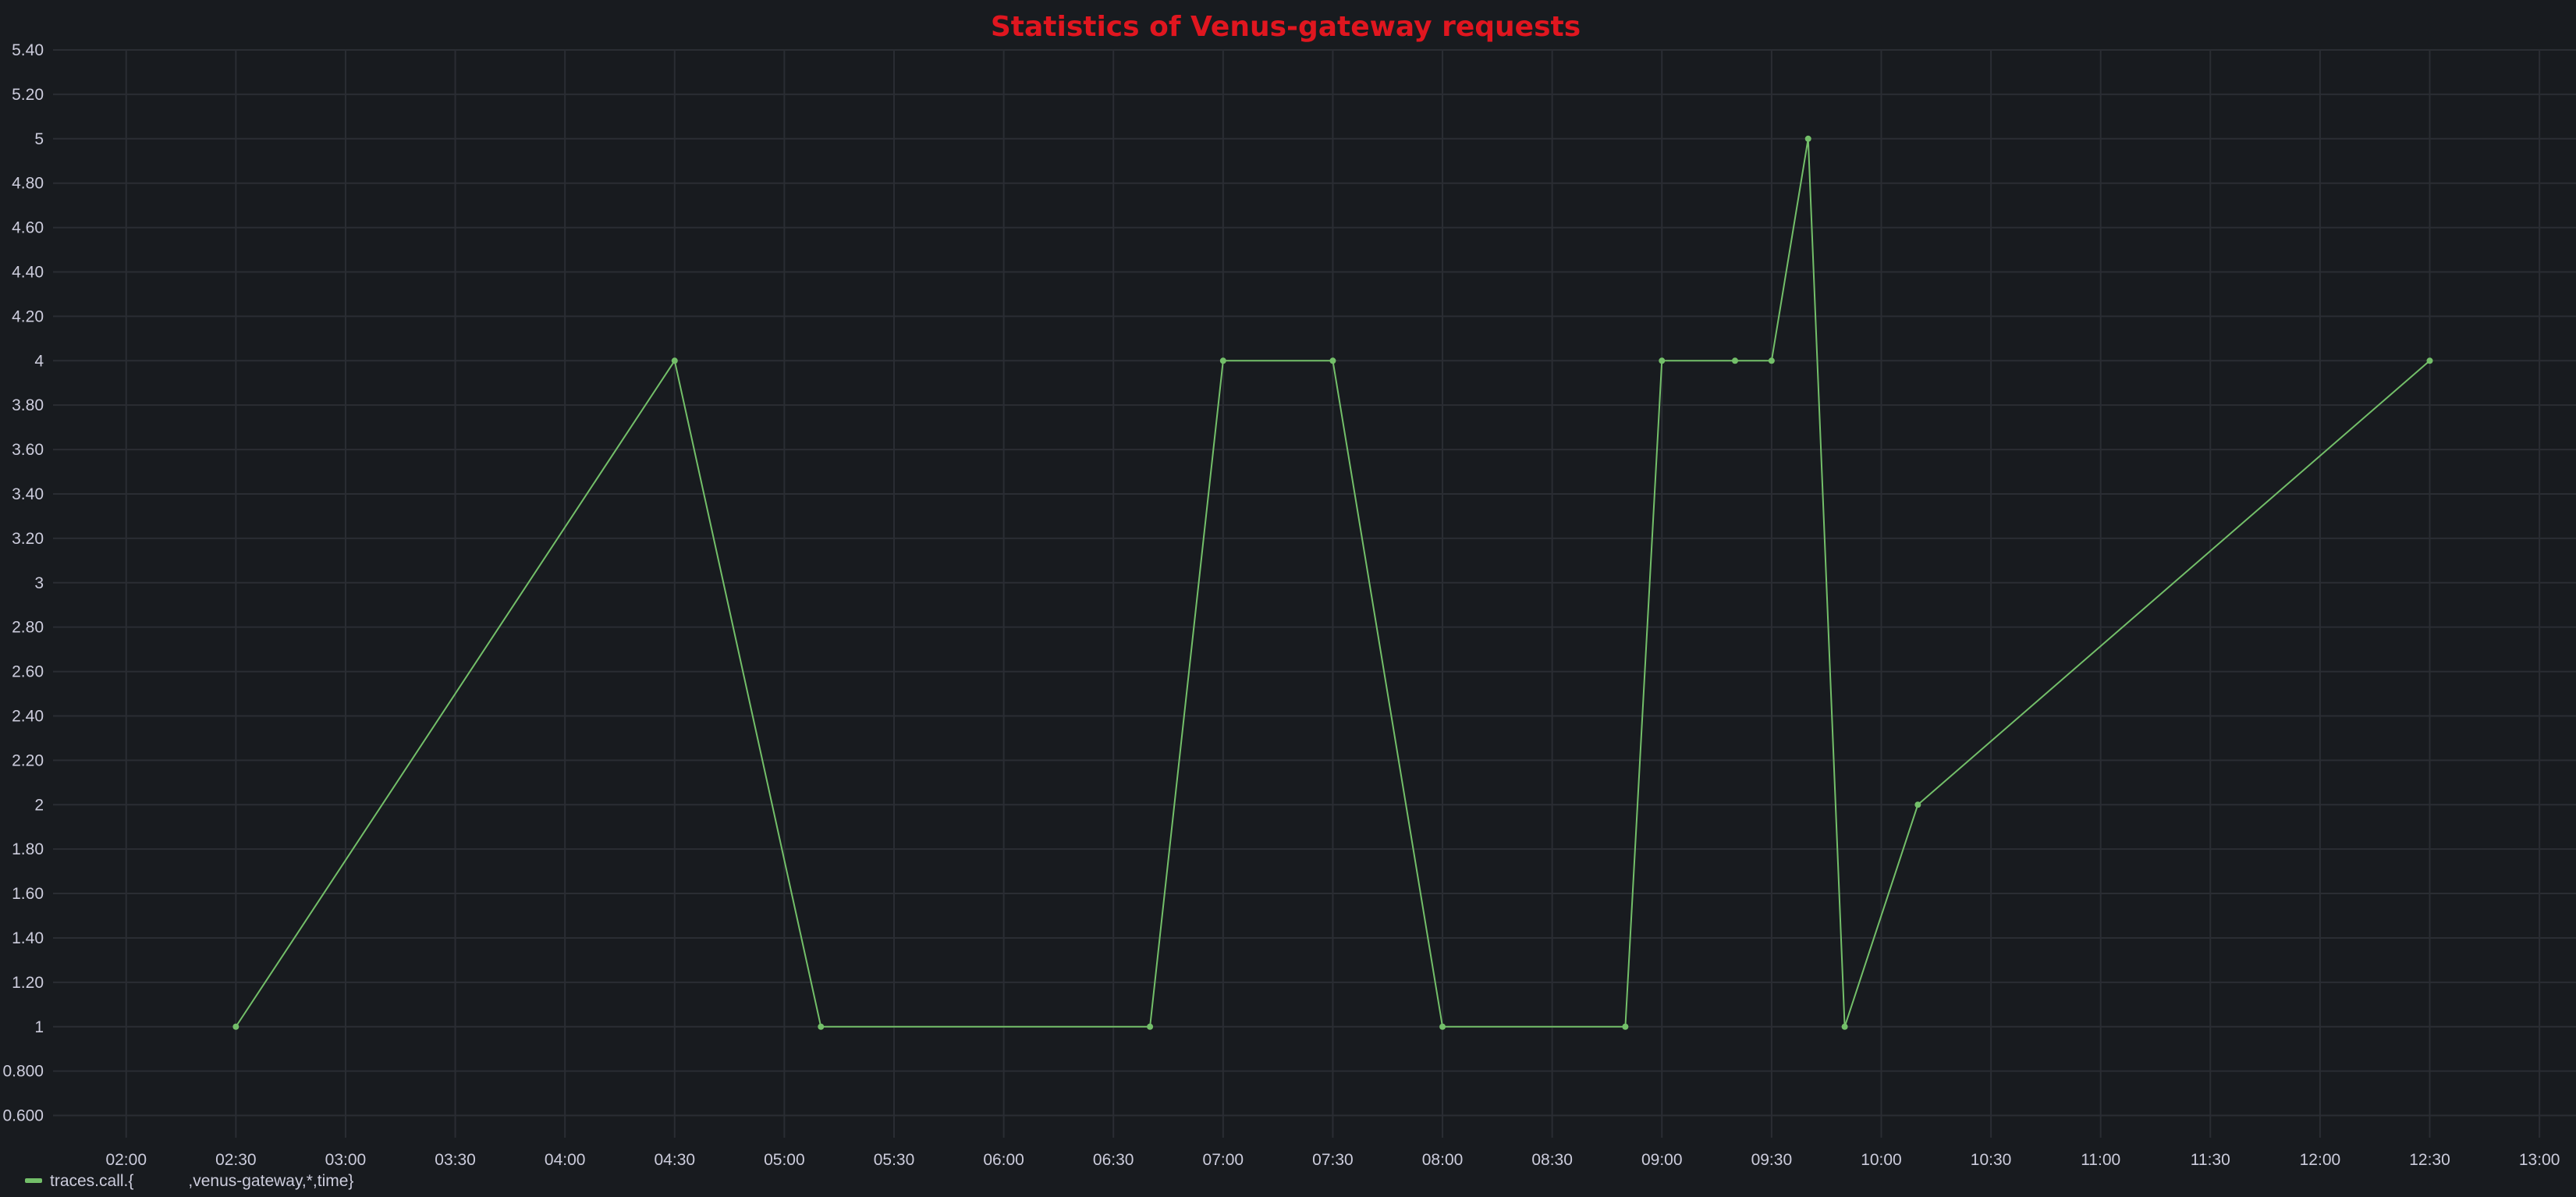  What do you see at coordinates (39, 583) in the screenshot?
I see `y-tick-label: 3` at bounding box center [39, 583].